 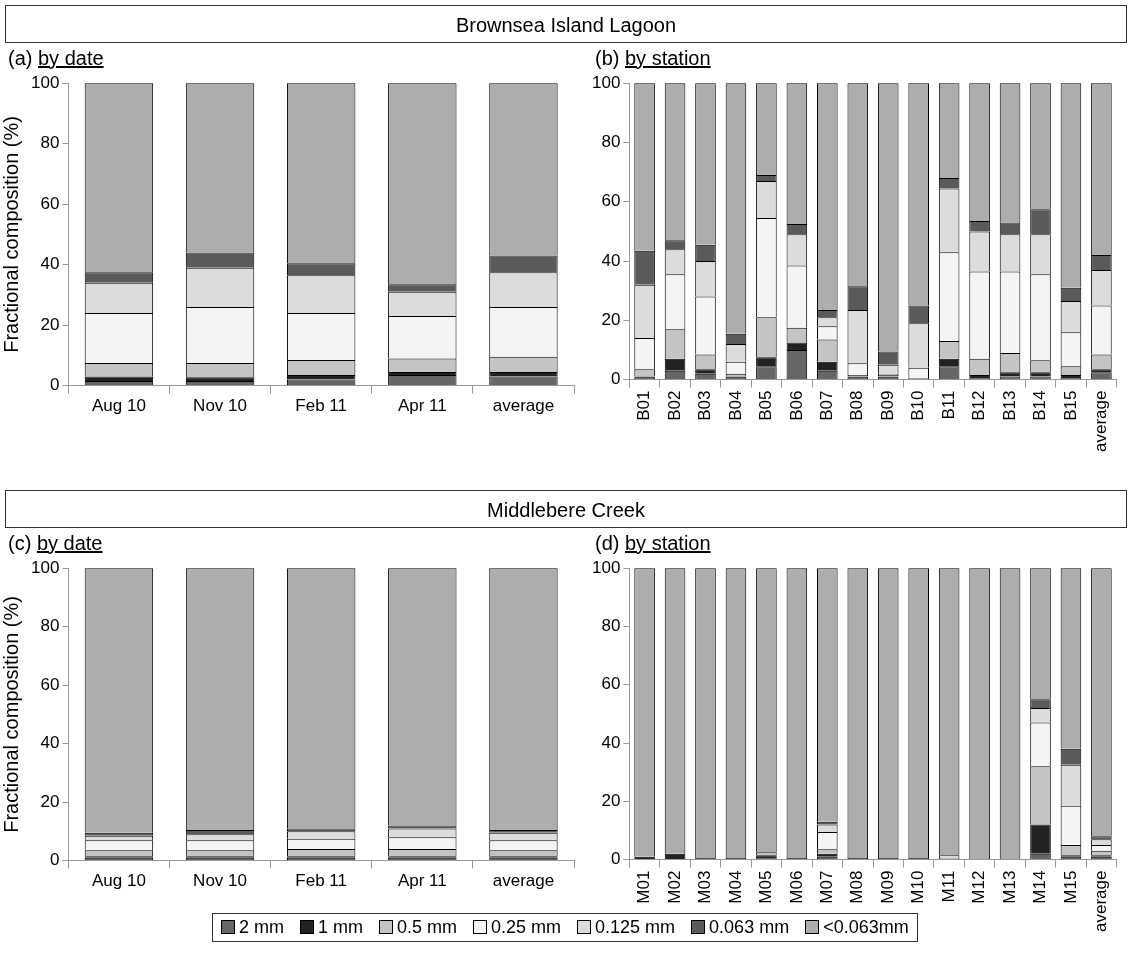 I want to click on chart-subtitle: (c) by date, so click(x=55, y=543).